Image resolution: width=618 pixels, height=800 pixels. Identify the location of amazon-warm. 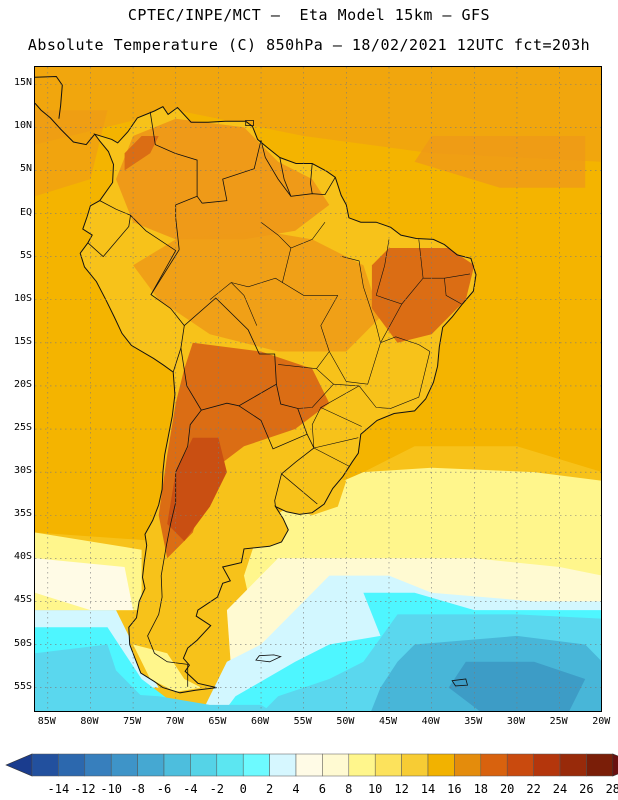
(257, 291).